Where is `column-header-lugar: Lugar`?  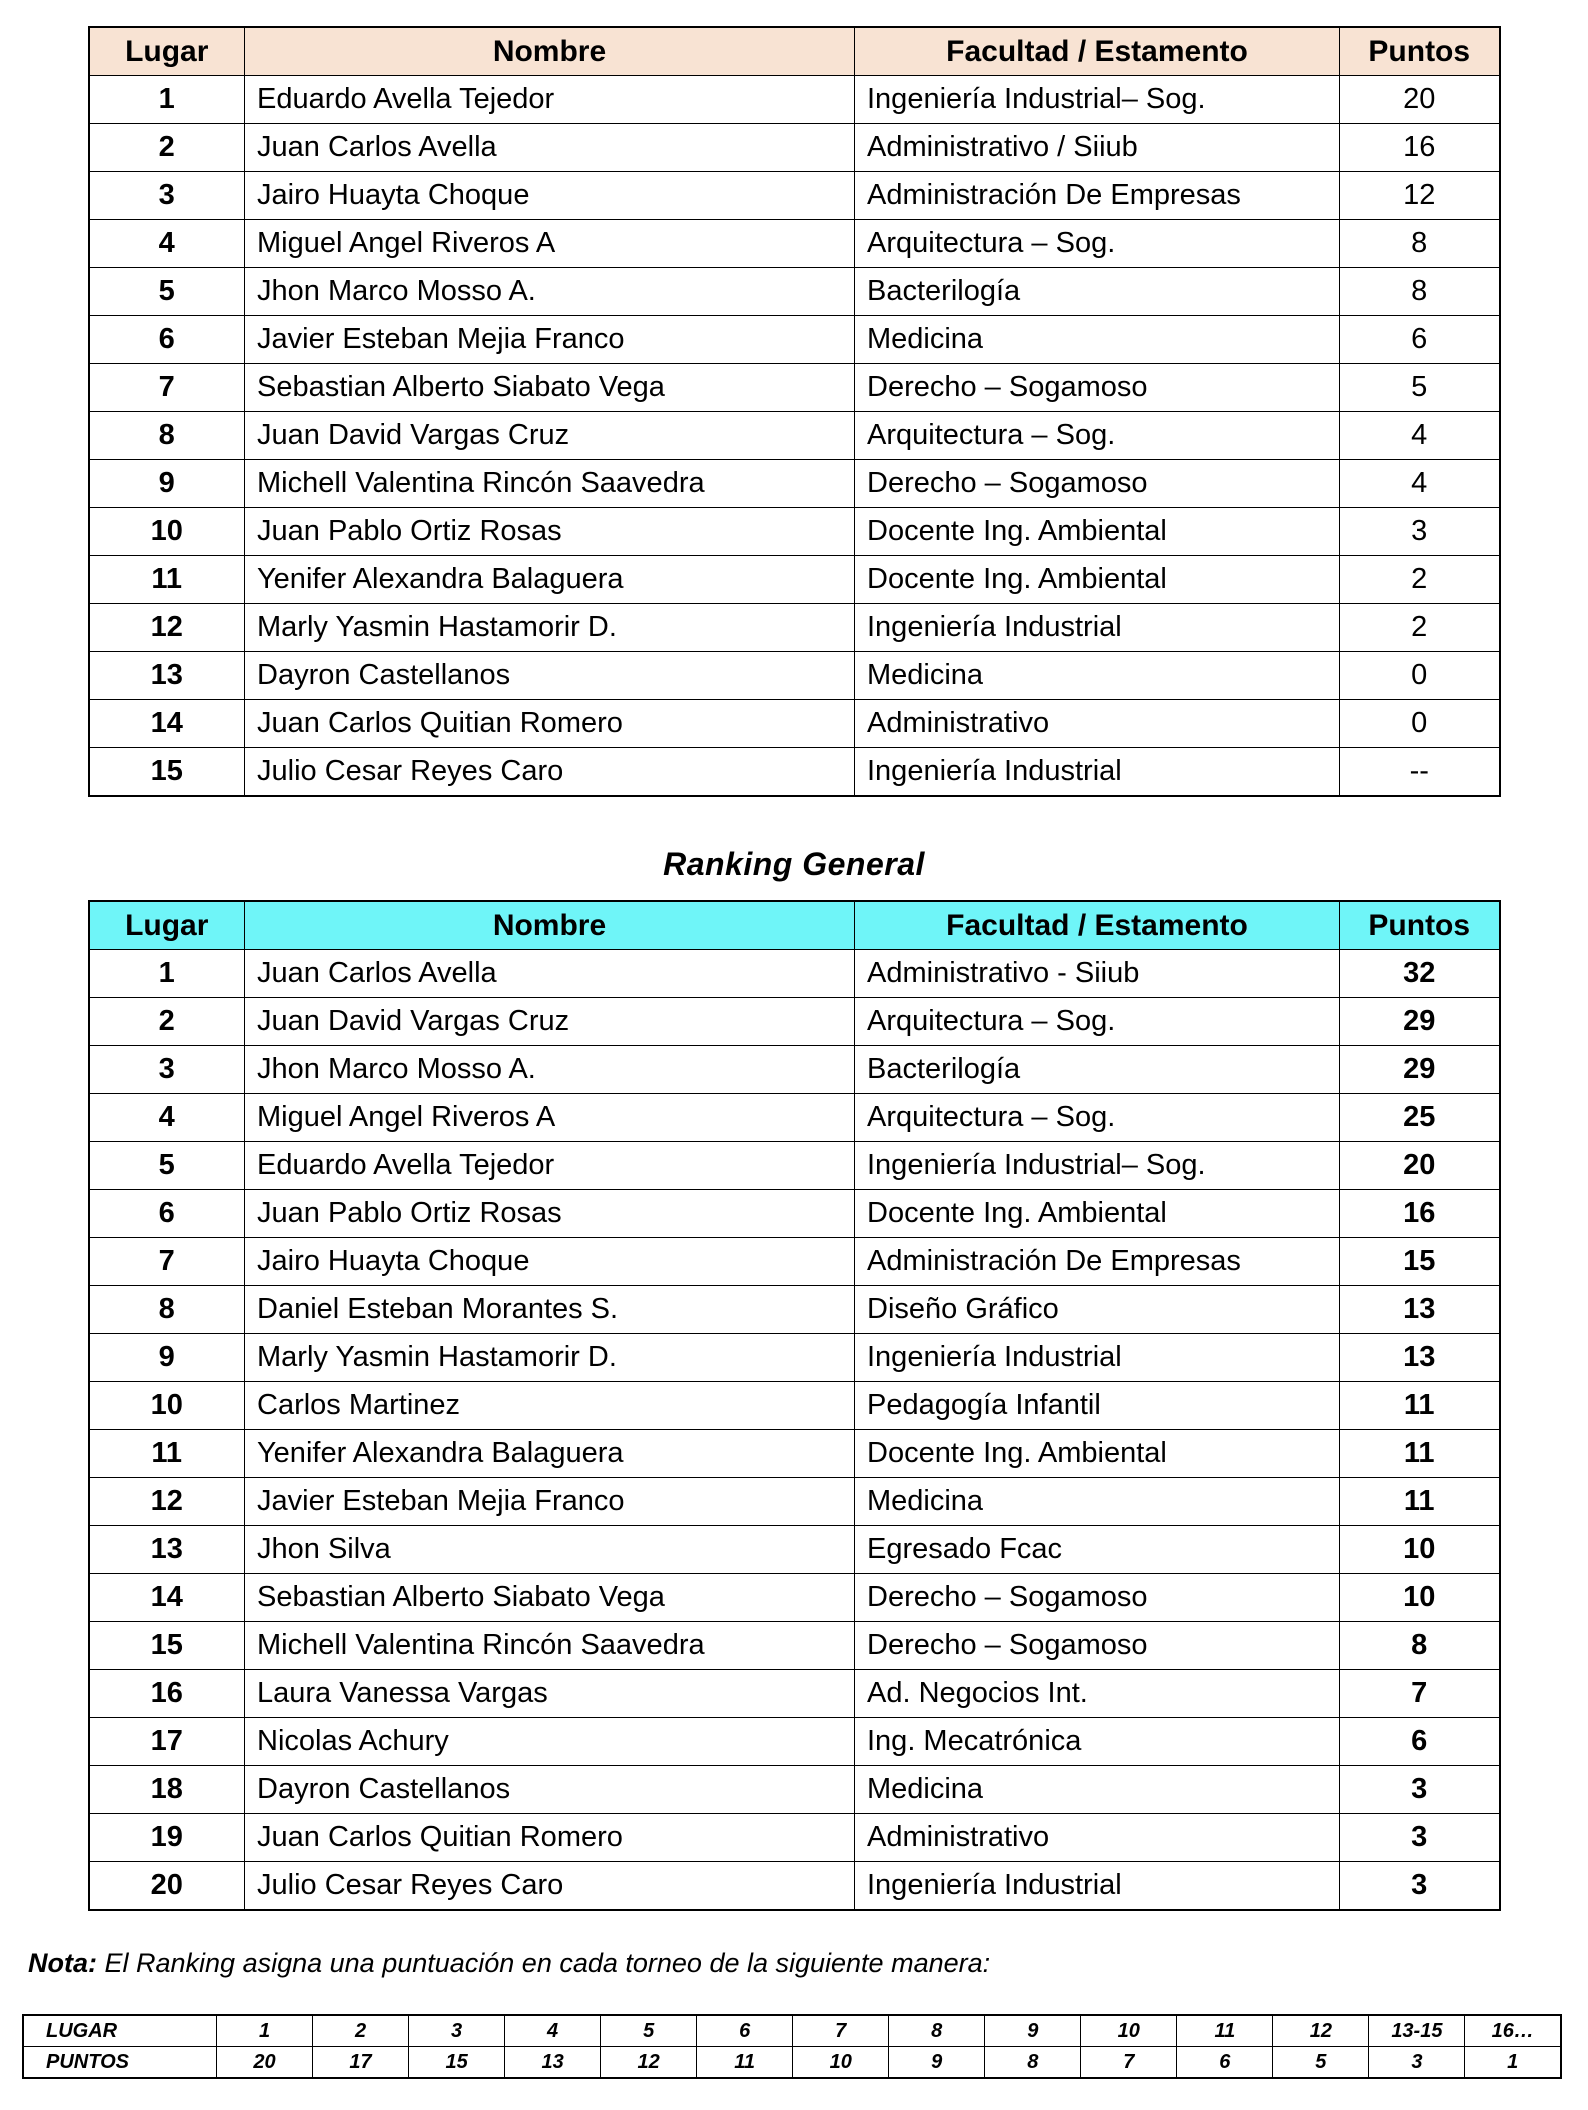 column-header-lugar: Lugar is located at coordinates (166, 925).